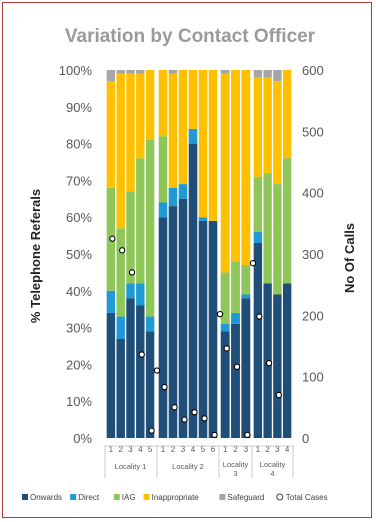 This screenshot has height=522, width=376. What do you see at coordinates (188, 466) in the screenshot?
I see `group-label: Locality 2` at bounding box center [188, 466].